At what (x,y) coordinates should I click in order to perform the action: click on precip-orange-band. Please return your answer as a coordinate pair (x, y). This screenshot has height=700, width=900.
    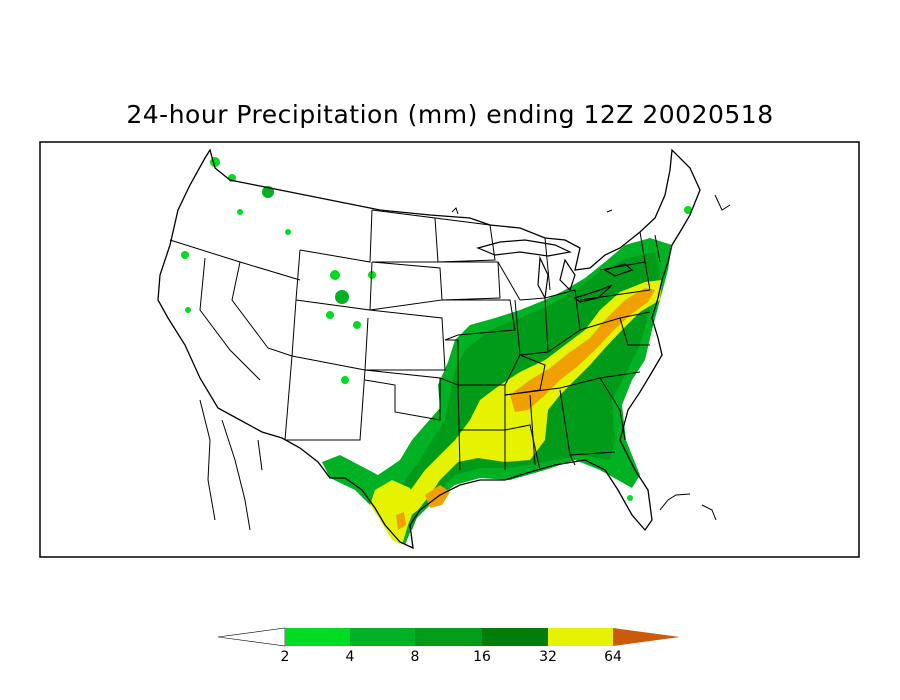
    Looking at the image, I should click on (582, 350).